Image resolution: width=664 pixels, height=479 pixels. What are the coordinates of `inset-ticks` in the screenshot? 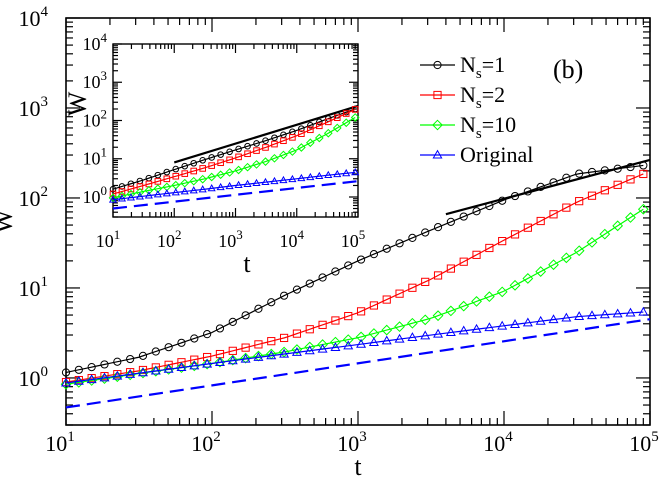 It's located at (235, 130).